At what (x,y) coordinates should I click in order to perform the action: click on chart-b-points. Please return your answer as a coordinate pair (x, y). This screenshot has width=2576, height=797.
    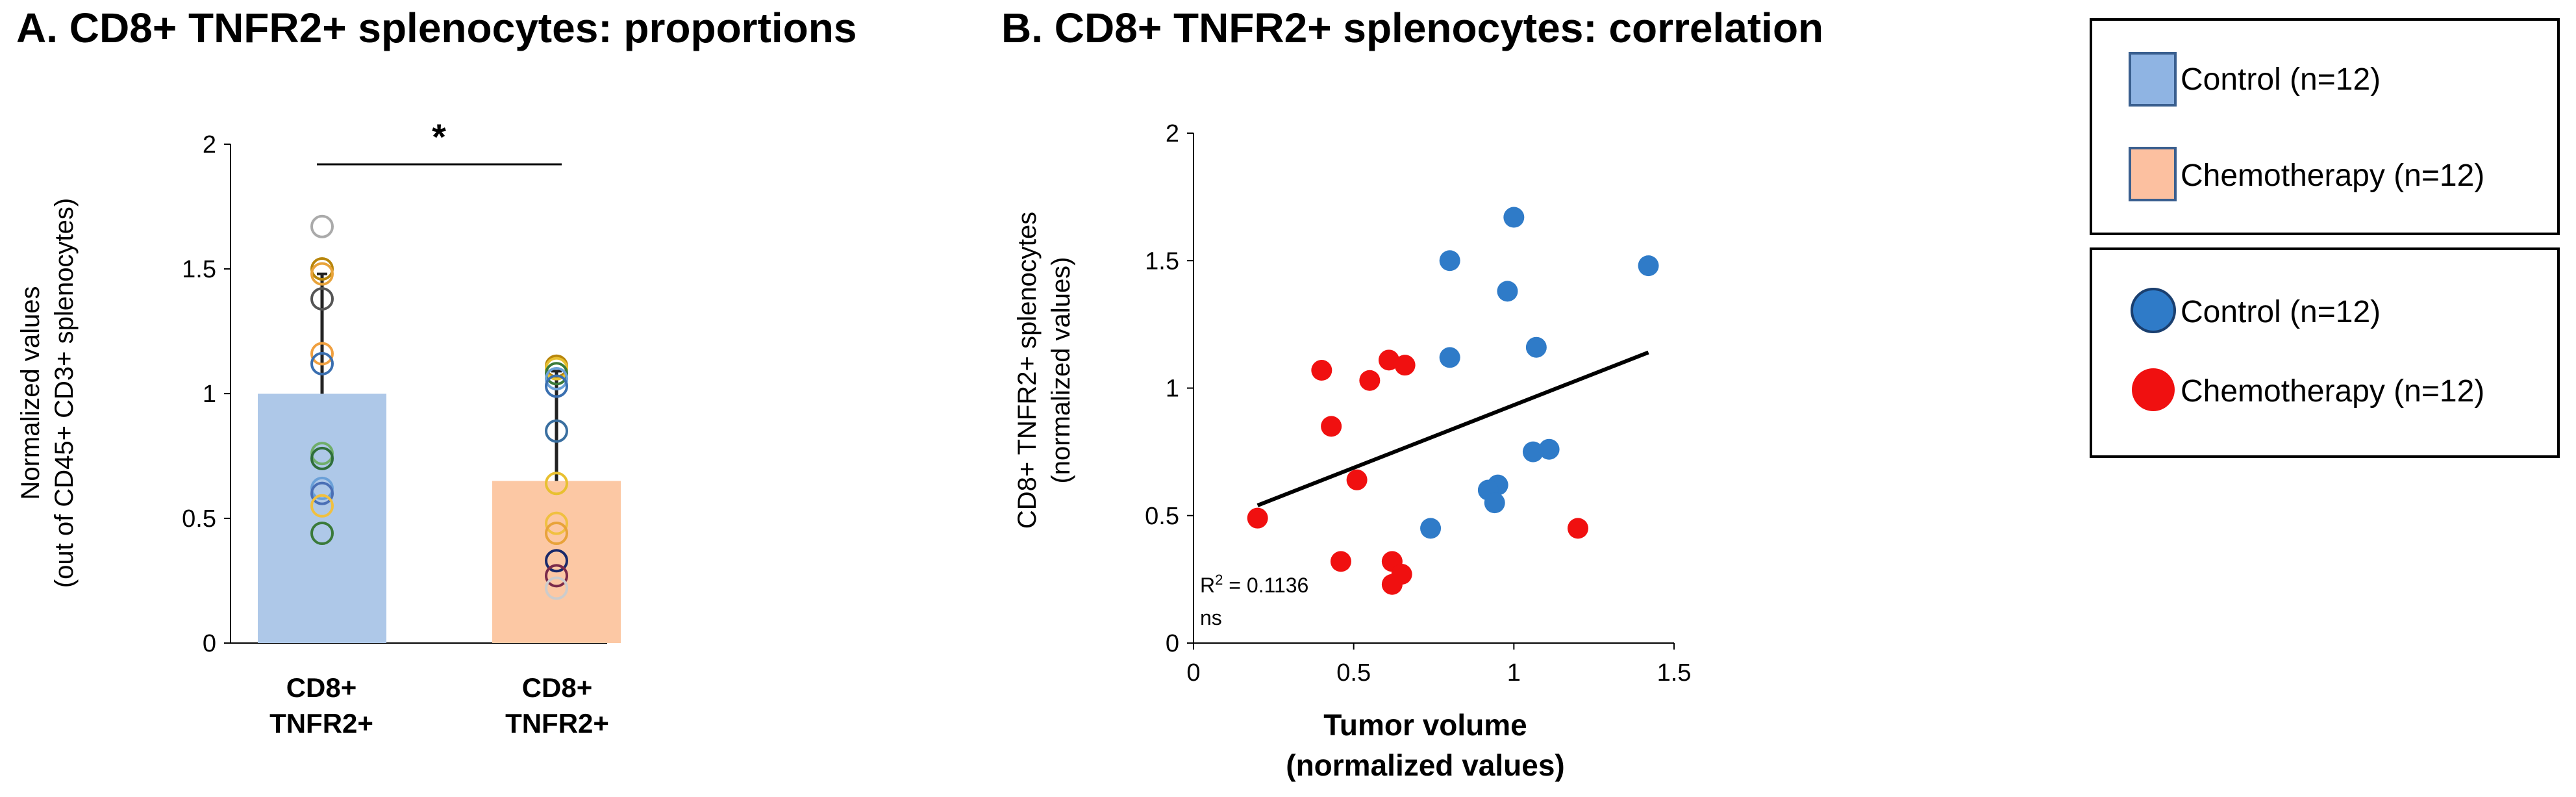
    Looking at the image, I should click on (1453, 401).